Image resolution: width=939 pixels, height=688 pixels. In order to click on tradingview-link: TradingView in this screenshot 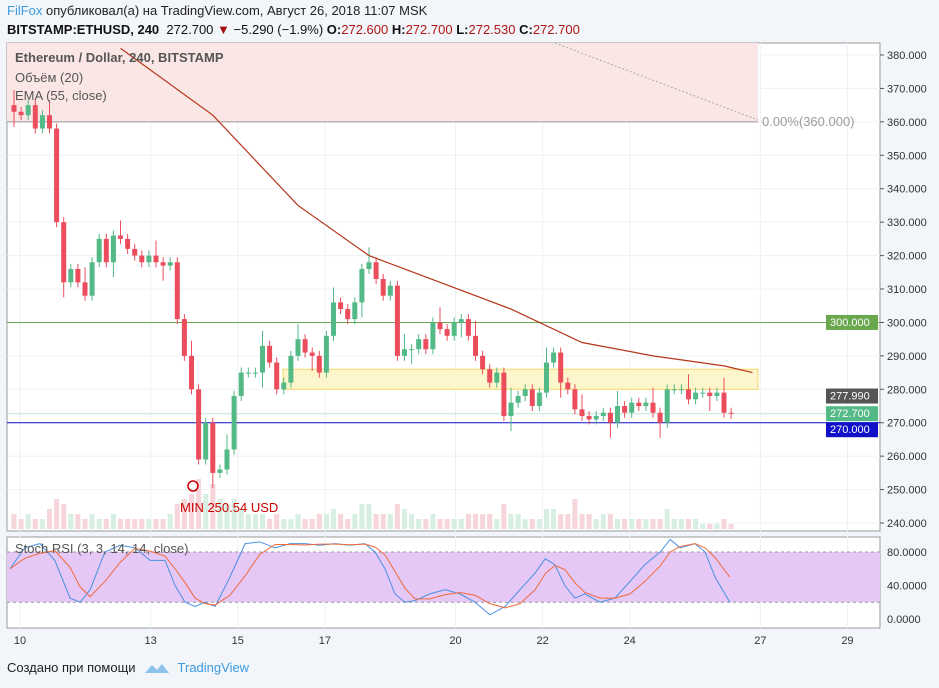, I will do `click(213, 667)`.